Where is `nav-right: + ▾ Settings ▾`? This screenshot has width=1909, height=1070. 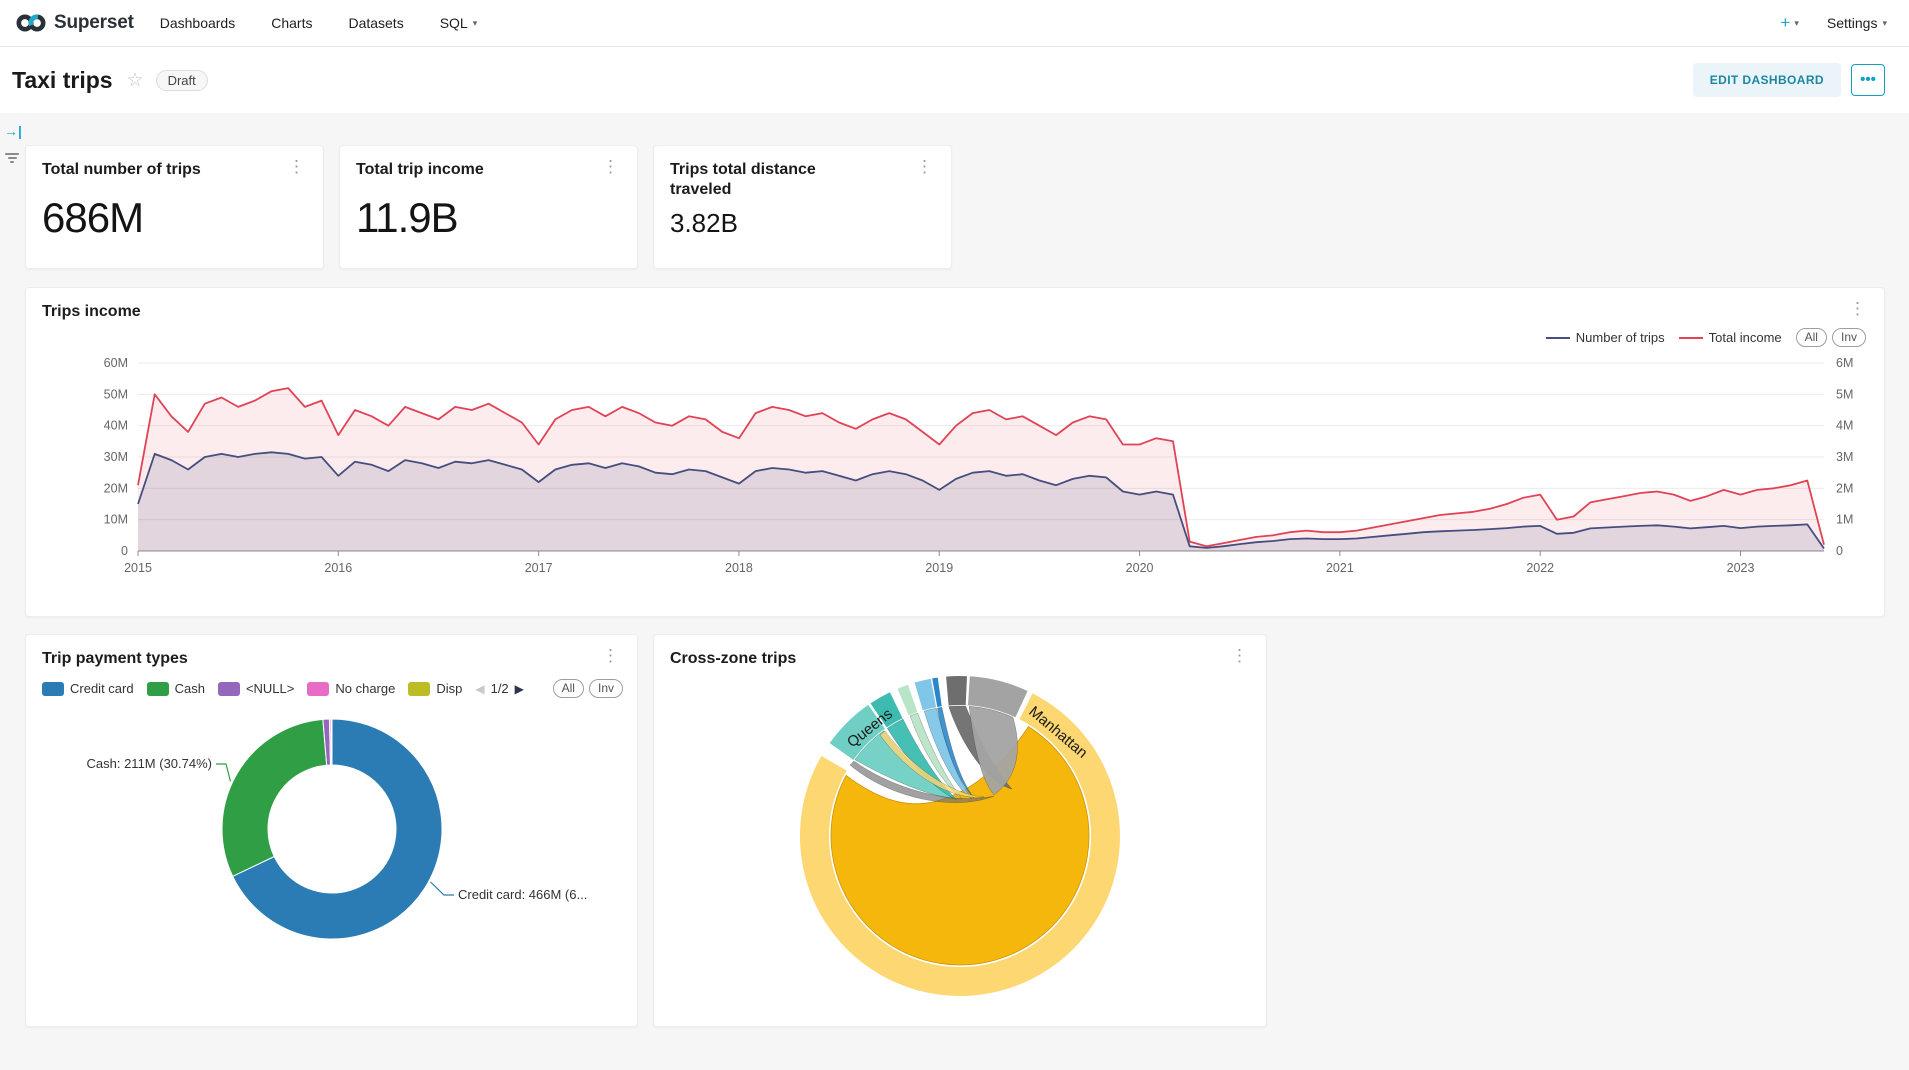
nav-right: + ▾ Settings ▾ is located at coordinates (1833, 23).